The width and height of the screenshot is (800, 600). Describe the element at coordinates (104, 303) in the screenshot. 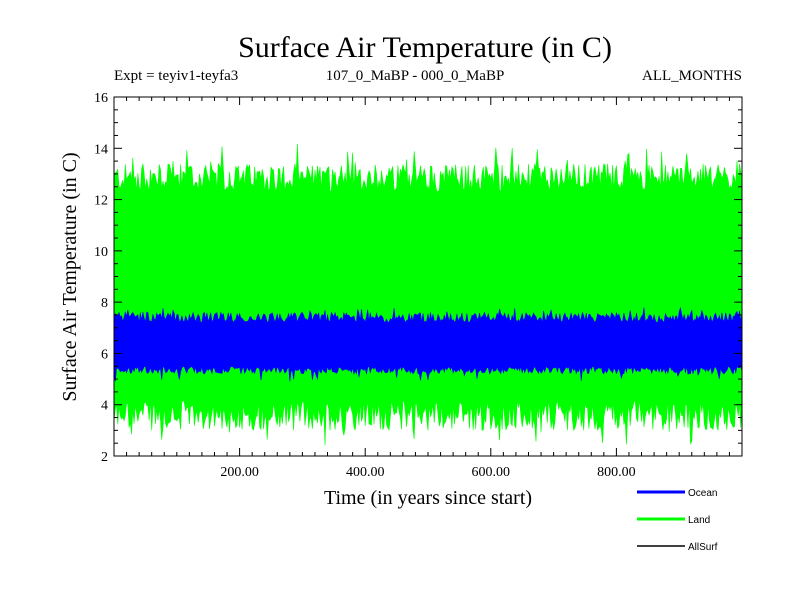

I see `y-tick-label: 8` at that location.